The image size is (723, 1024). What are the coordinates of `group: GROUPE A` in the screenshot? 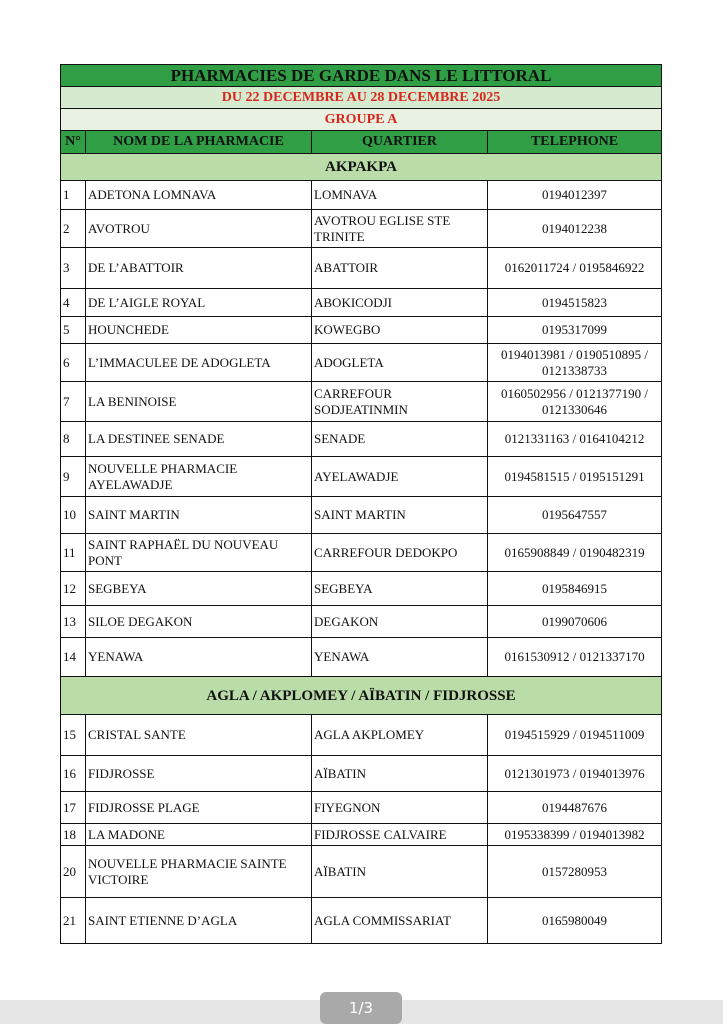 It's located at (361, 119).